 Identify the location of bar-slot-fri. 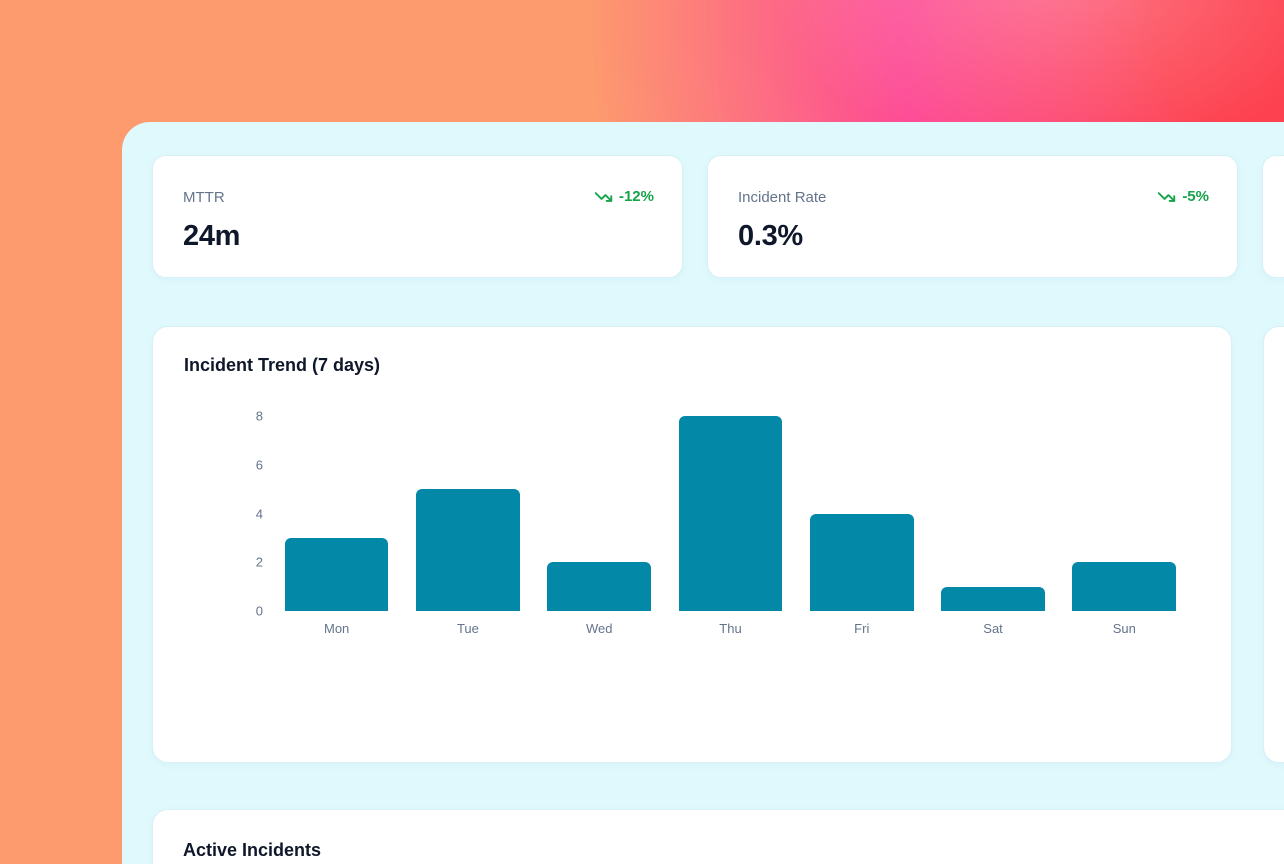
(861, 513).